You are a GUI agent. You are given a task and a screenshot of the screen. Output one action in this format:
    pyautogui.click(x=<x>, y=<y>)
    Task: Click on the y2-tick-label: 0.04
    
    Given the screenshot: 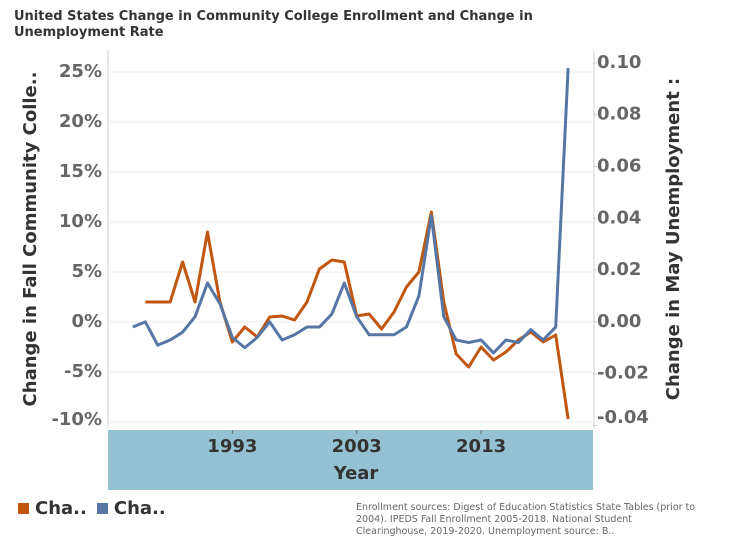 What is the action you would take?
    pyautogui.click(x=619, y=217)
    